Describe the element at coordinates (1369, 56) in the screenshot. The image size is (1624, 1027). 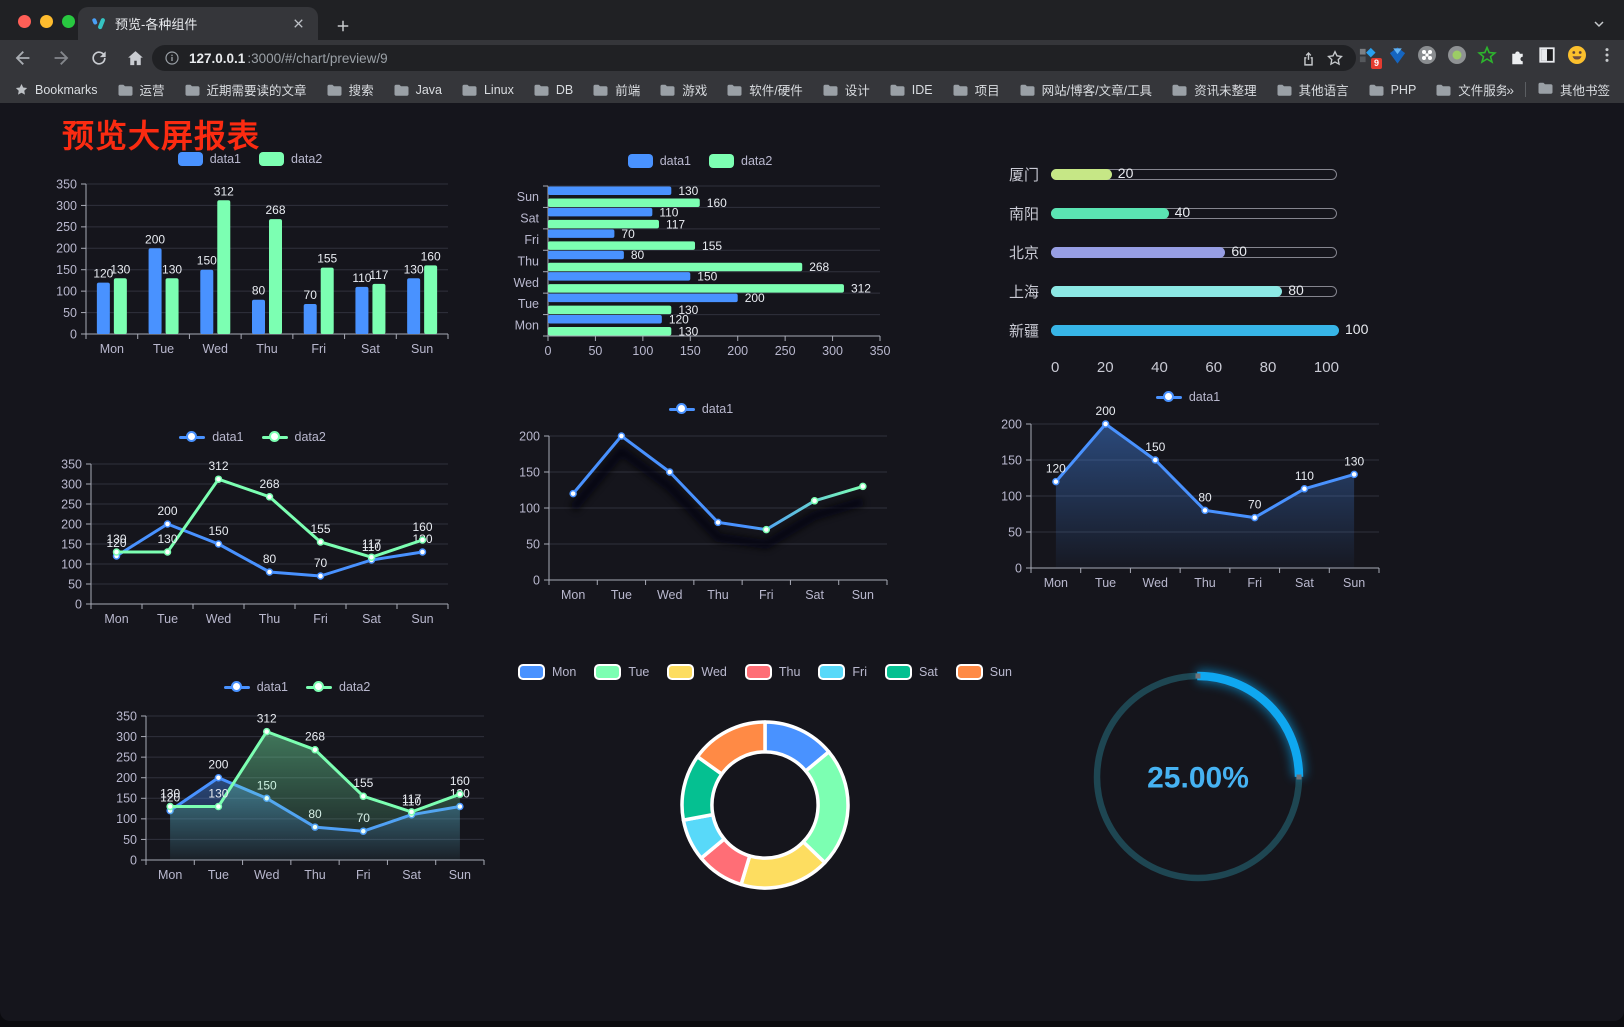
I see `pixel-extension-icon: 9` at that location.